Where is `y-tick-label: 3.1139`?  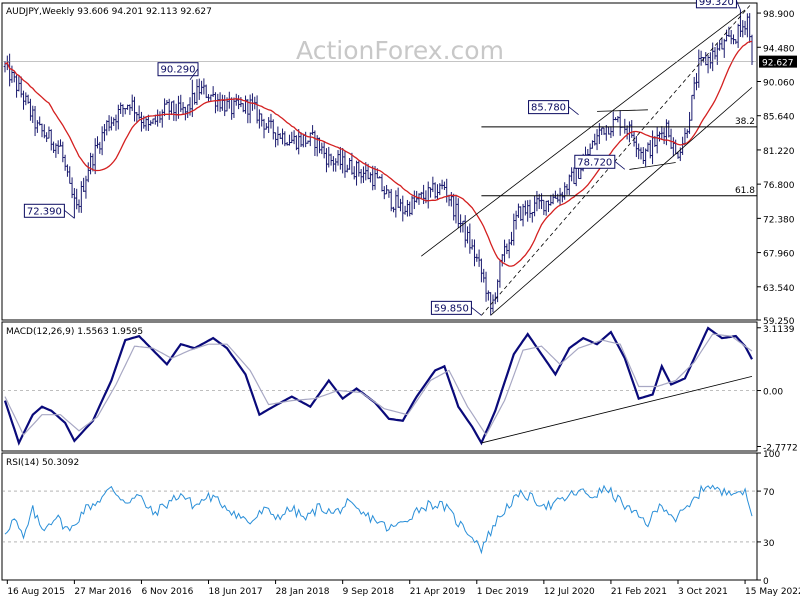
y-tick-label: 3.1139 is located at coordinates (779, 330).